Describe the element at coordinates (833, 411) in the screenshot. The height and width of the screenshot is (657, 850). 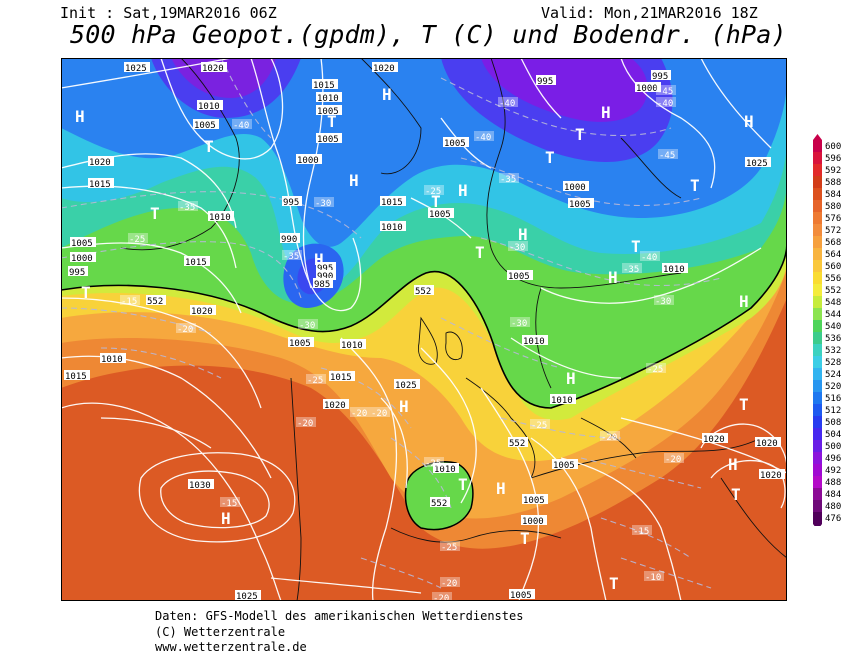
I see `legend-value-label: 512` at that location.